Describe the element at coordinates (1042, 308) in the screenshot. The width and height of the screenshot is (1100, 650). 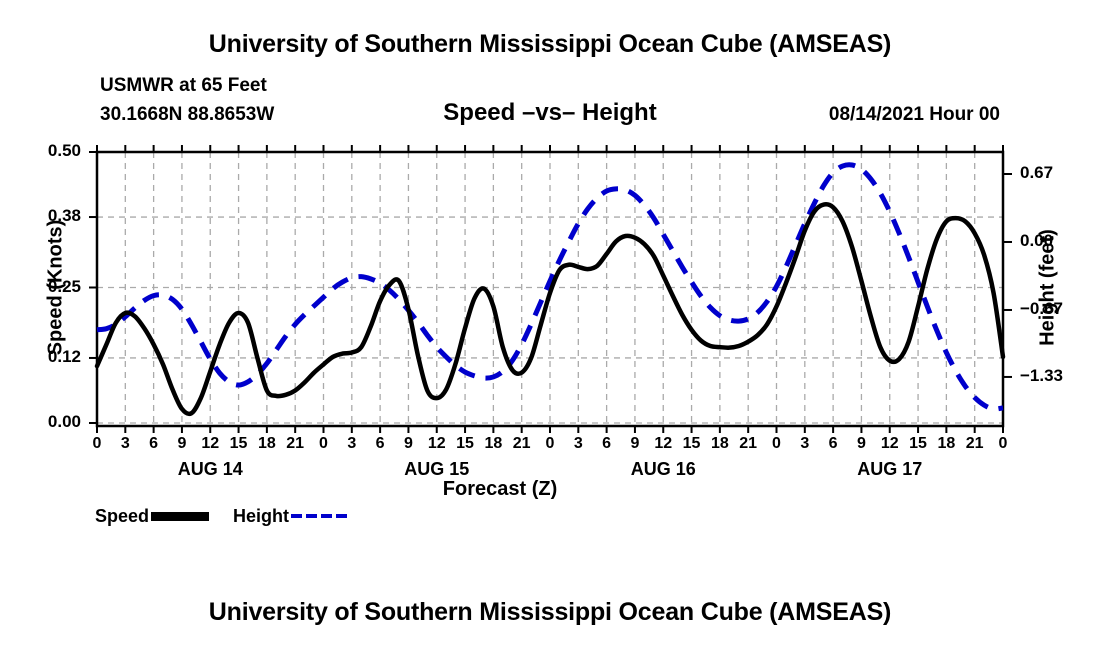
I see `y-axis-right-ticklabel: −0.67` at that location.